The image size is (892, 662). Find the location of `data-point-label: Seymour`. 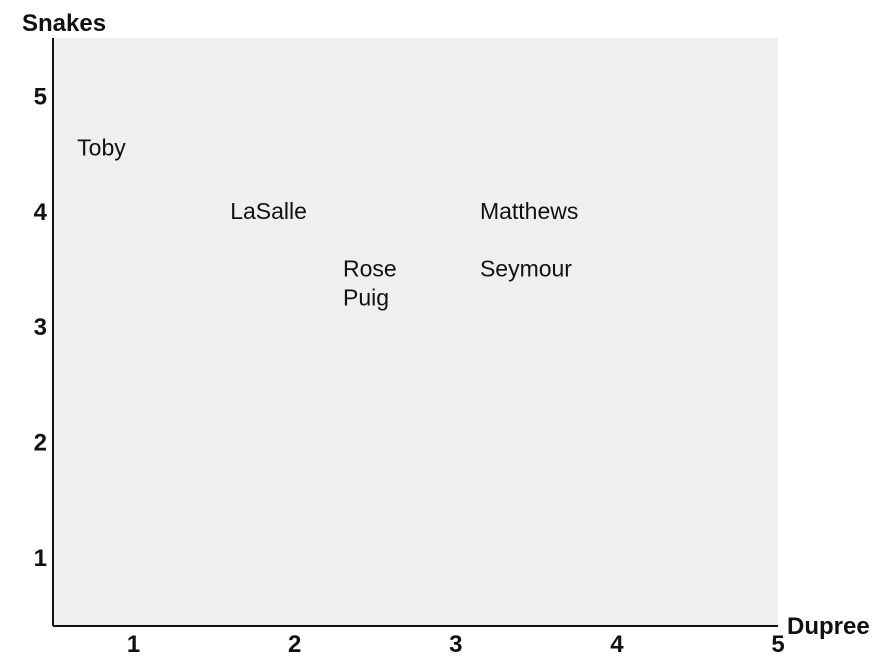

data-point-label: Seymour is located at coordinates (526, 269).